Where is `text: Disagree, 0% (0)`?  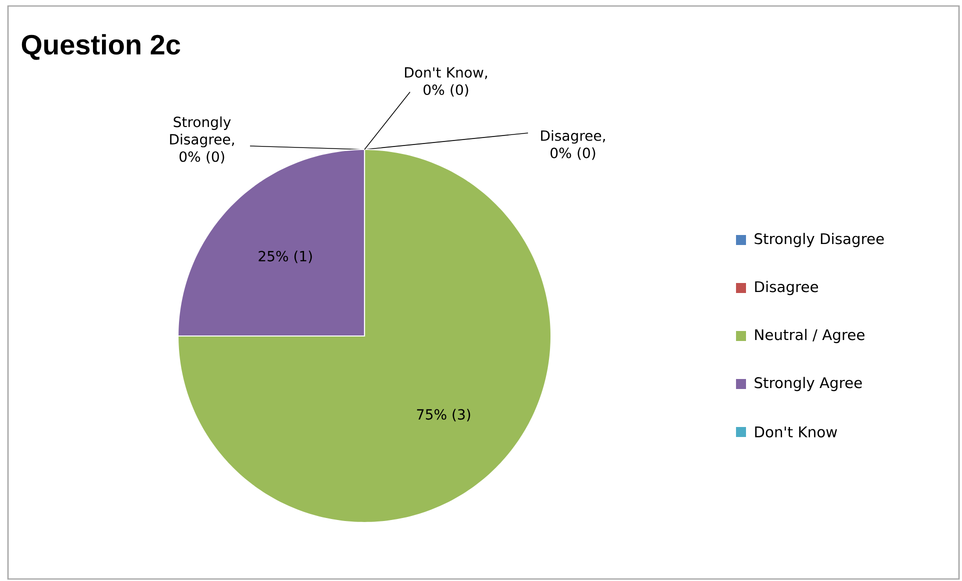
text: Disagree, 0% (0) is located at coordinates (573, 145).